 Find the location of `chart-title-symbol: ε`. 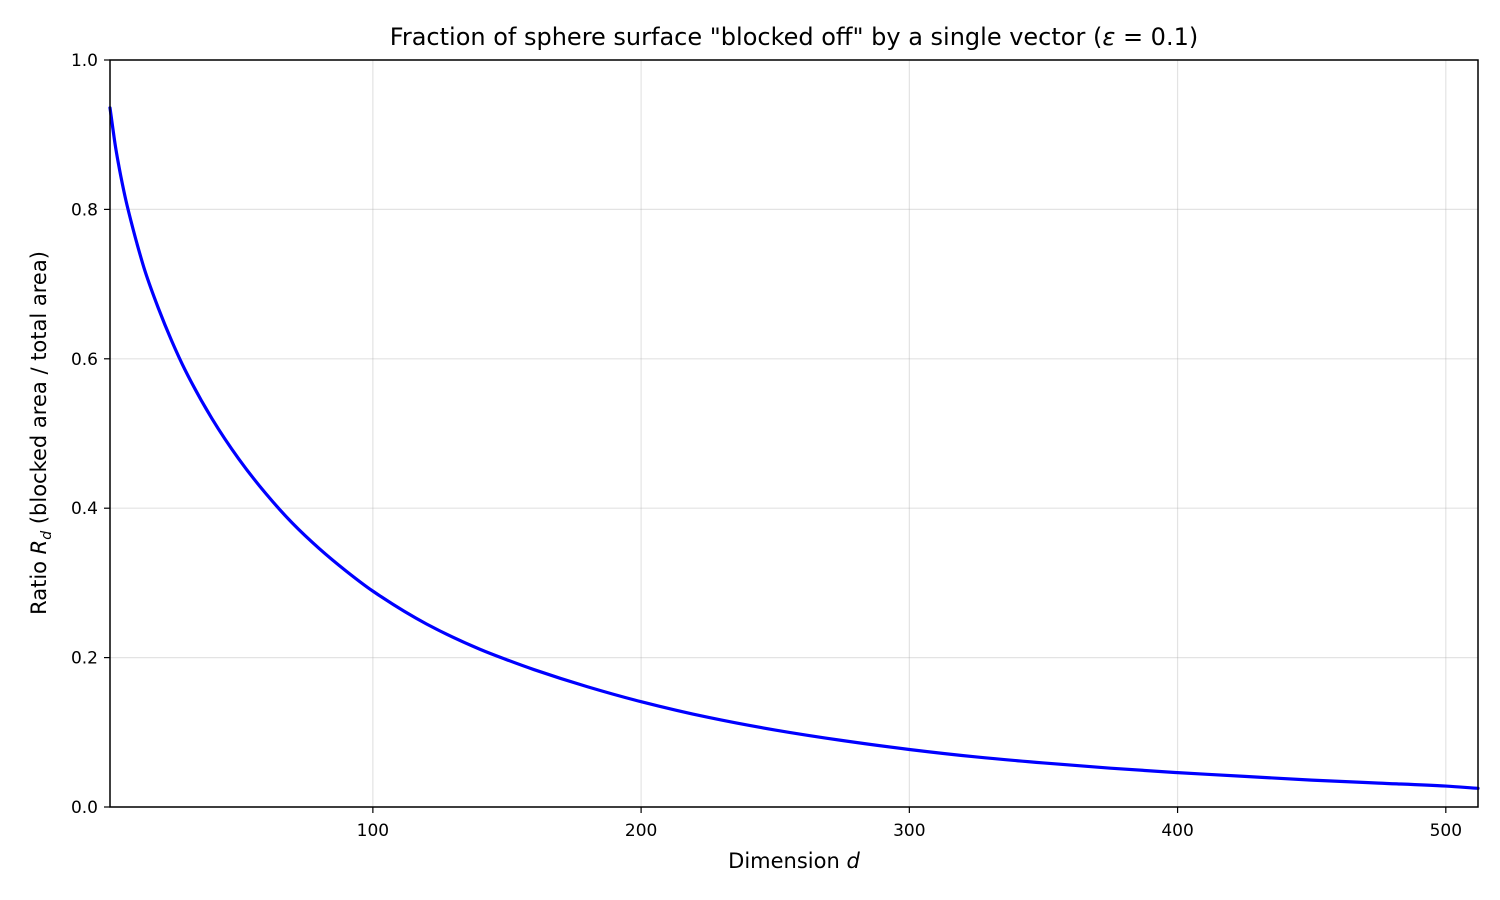

chart-title-symbol: ε is located at coordinates (1108, 37).